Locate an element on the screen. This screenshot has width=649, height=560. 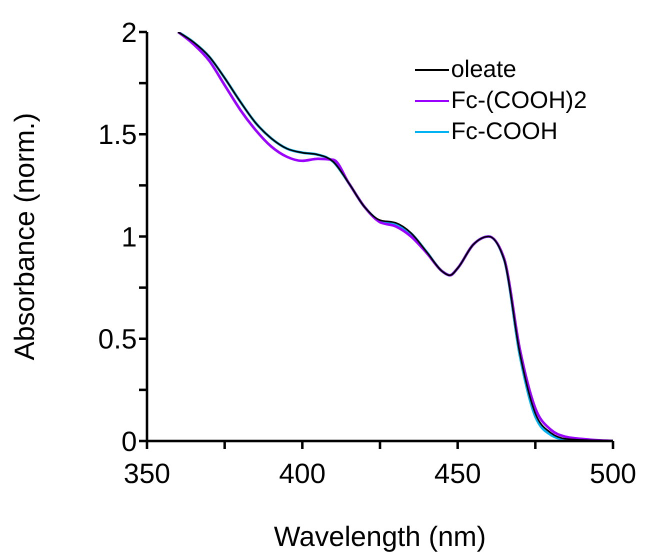
y-tick-label: 2 is located at coordinates (129, 32).